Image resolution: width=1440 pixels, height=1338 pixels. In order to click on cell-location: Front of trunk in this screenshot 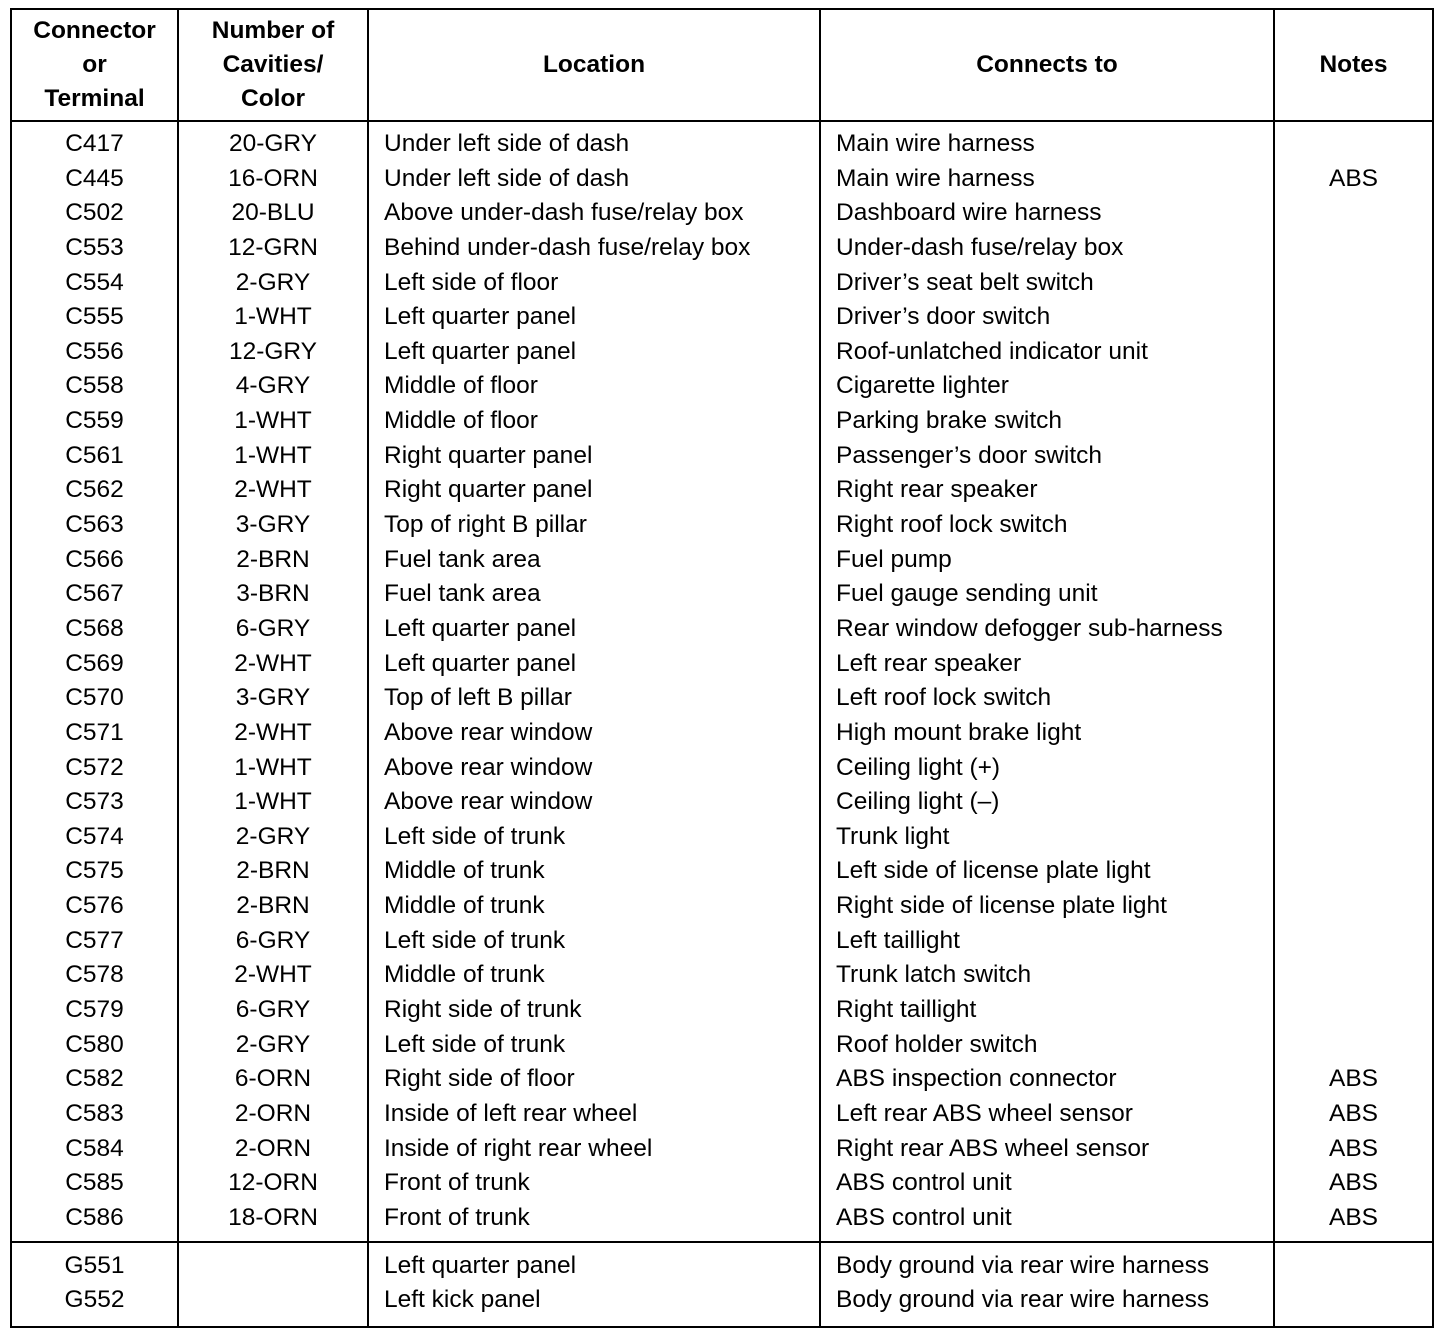, I will do `click(457, 1217)`.